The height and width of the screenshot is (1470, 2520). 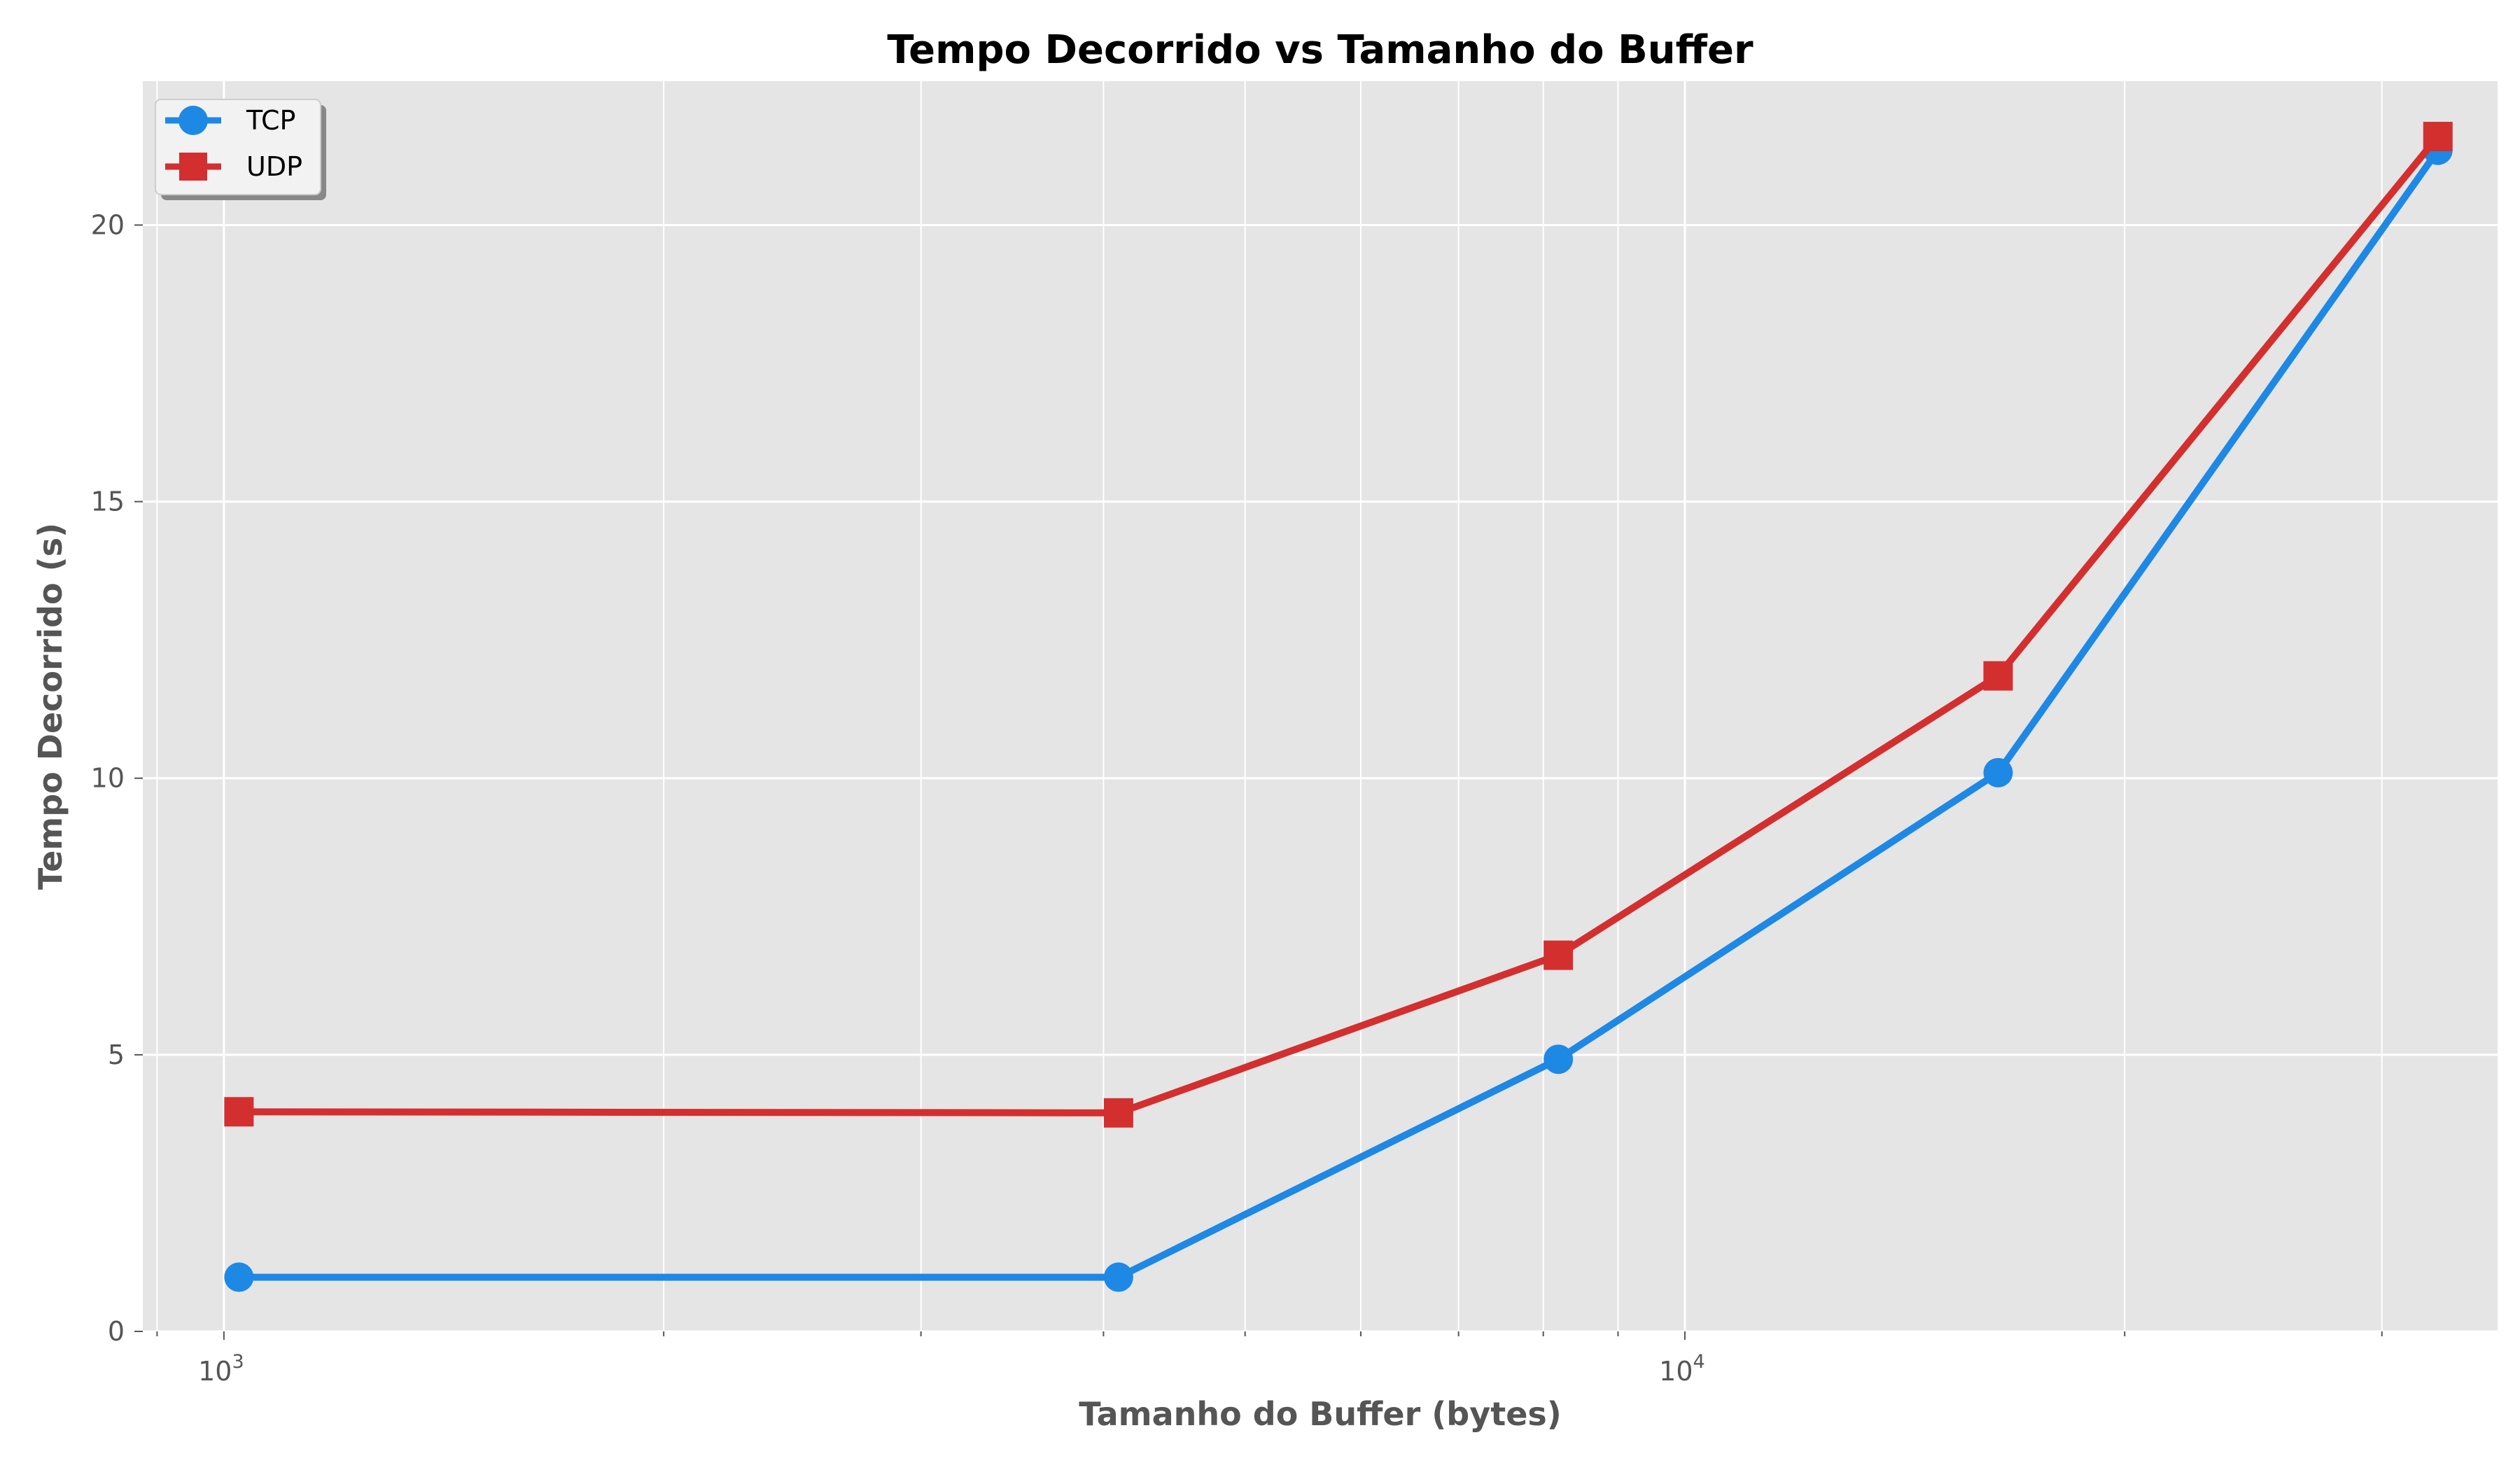 I want to click on legend: TCP UDP, so click(x=240, y=149).